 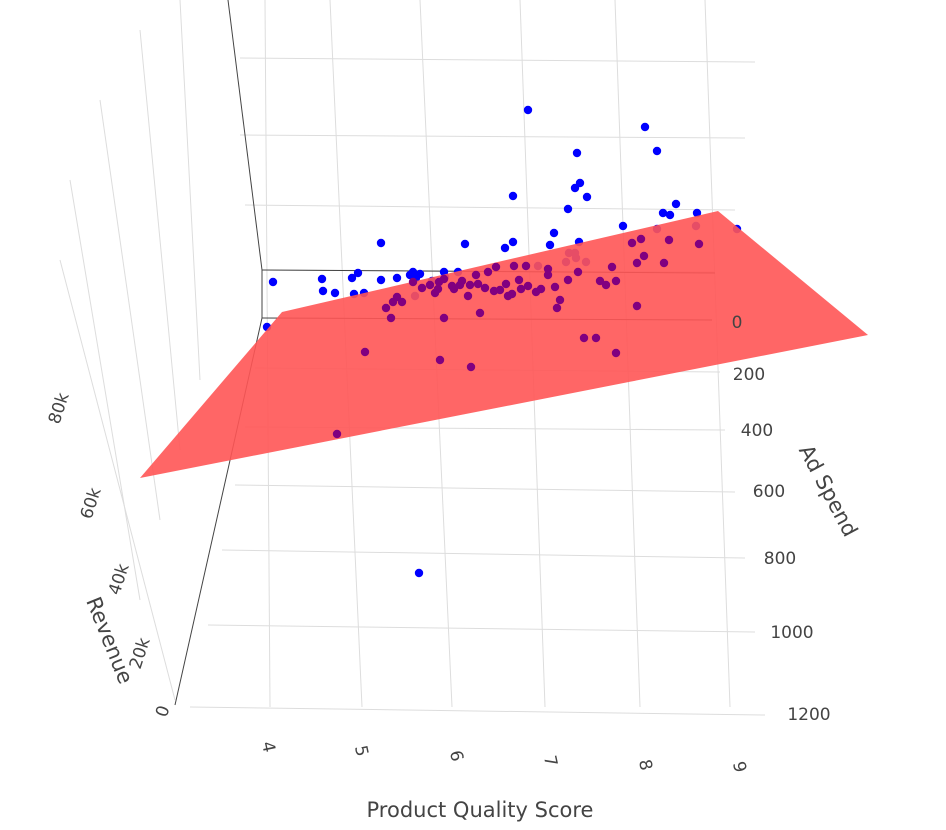 What do you see at coordinates (769, 492) in the screenshot?
I see `y-tick-label: 600` at bounding box center [769, 492].